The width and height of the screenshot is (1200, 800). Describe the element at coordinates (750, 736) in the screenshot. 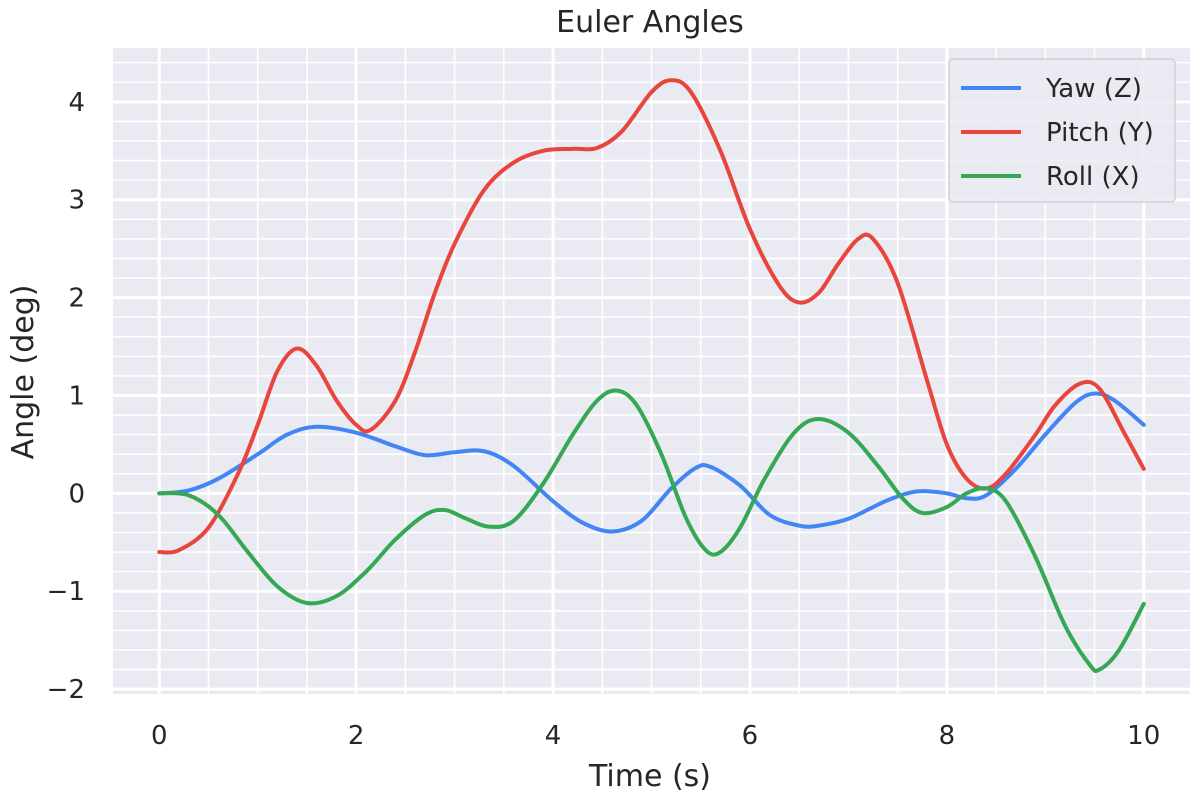

I see `x-tick-label: 6` at that location.